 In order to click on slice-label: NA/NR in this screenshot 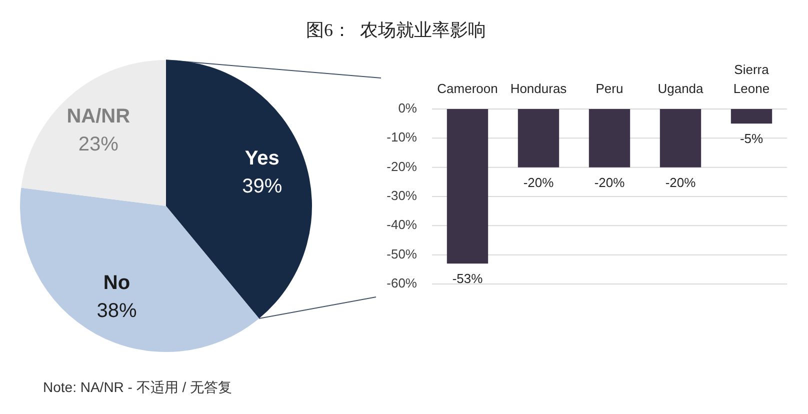, I will do `click(98, 117)`.